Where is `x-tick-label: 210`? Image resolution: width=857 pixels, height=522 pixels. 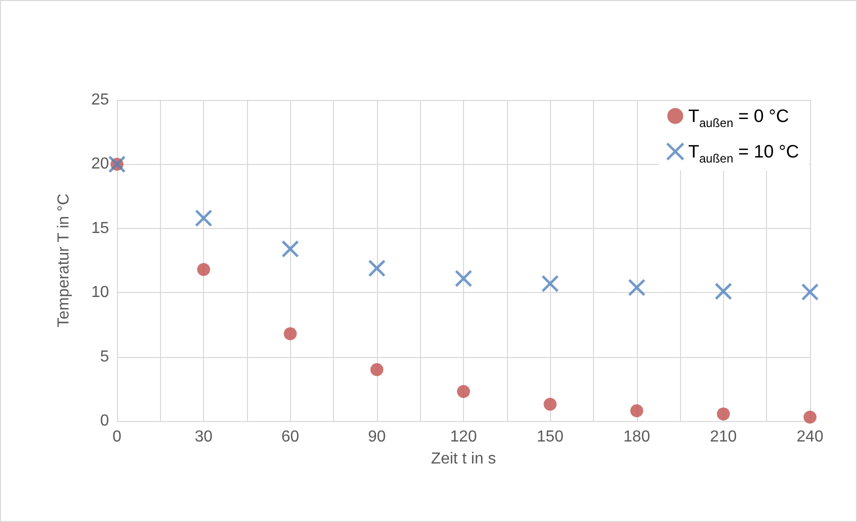 x-tick-label: 210 is located at coordinates (723, 437).